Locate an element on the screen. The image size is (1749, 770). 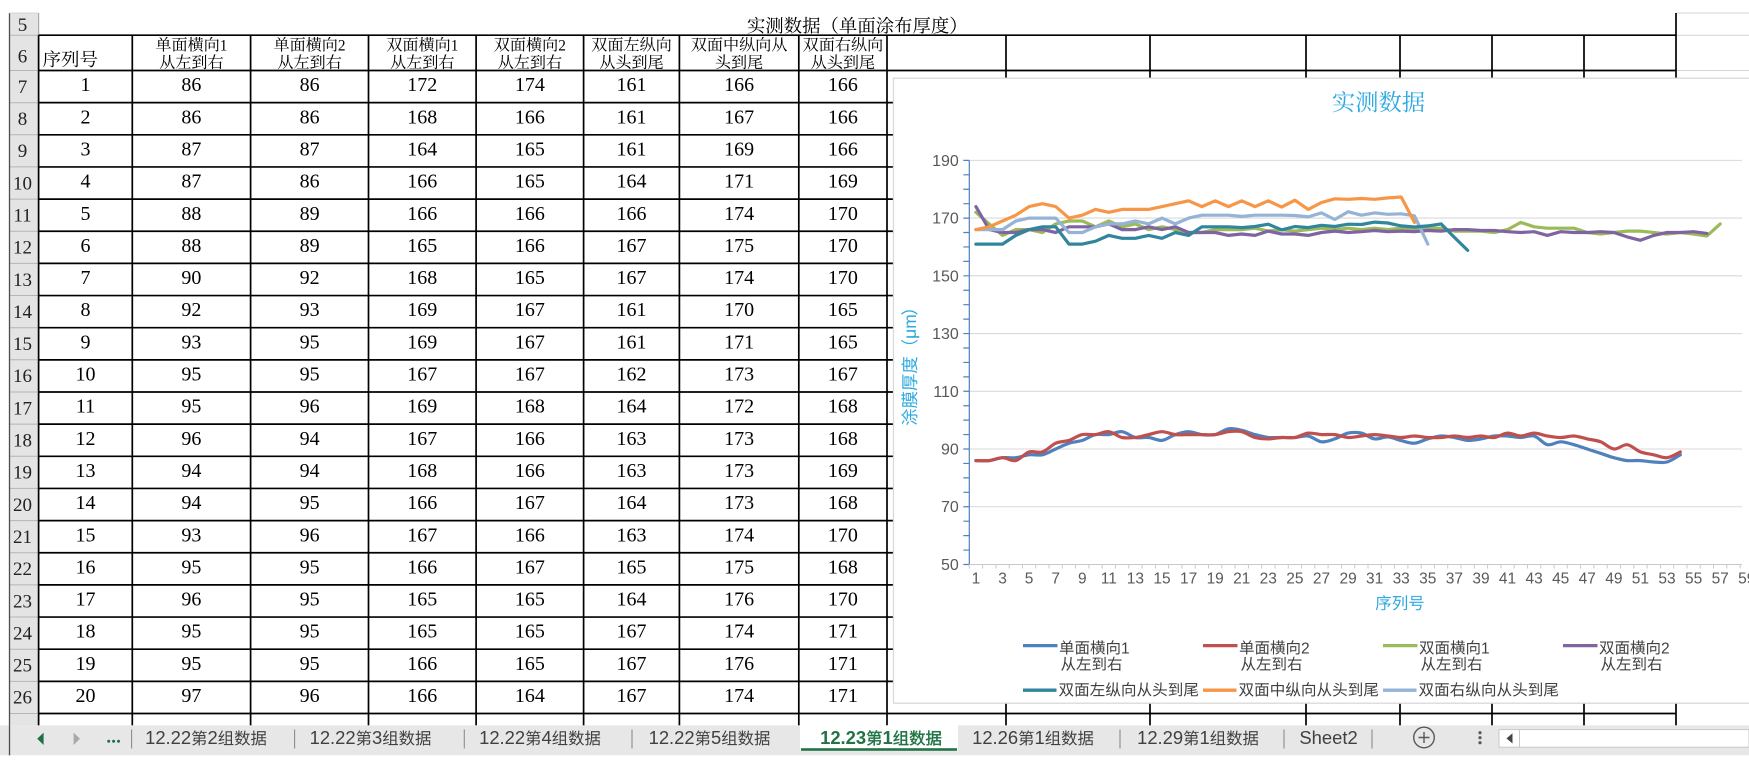
svg-text: 70 is located at coordinates (950, 507).